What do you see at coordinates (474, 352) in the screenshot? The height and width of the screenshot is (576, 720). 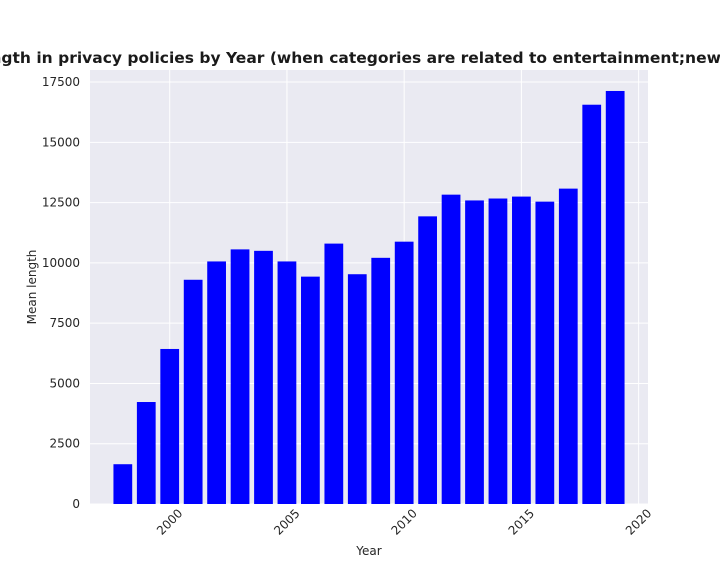 I see `bar-2013` at bounding box center [474, 352].